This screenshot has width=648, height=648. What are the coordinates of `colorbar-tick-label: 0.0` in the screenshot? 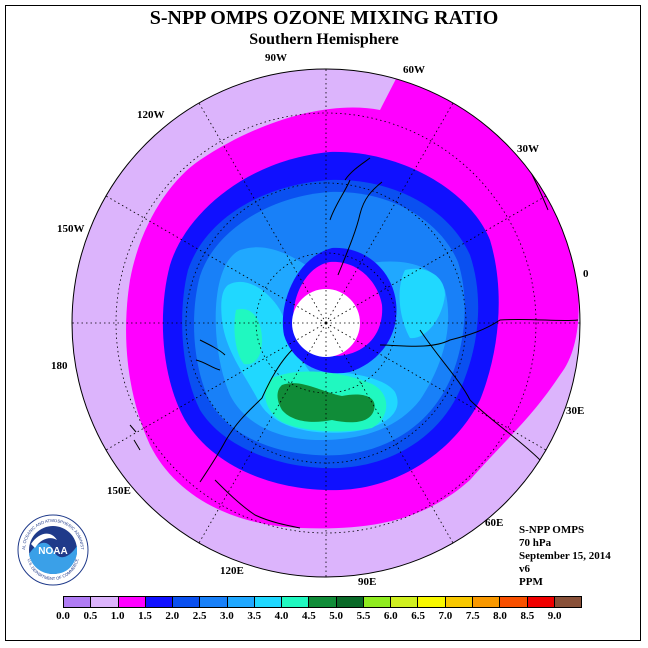 It's located at (63, 616).